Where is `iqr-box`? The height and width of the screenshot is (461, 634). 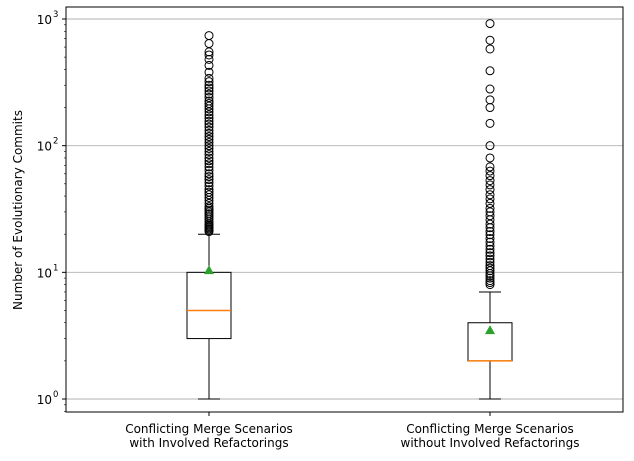
iqr-box is located at coordinates (209, 305).